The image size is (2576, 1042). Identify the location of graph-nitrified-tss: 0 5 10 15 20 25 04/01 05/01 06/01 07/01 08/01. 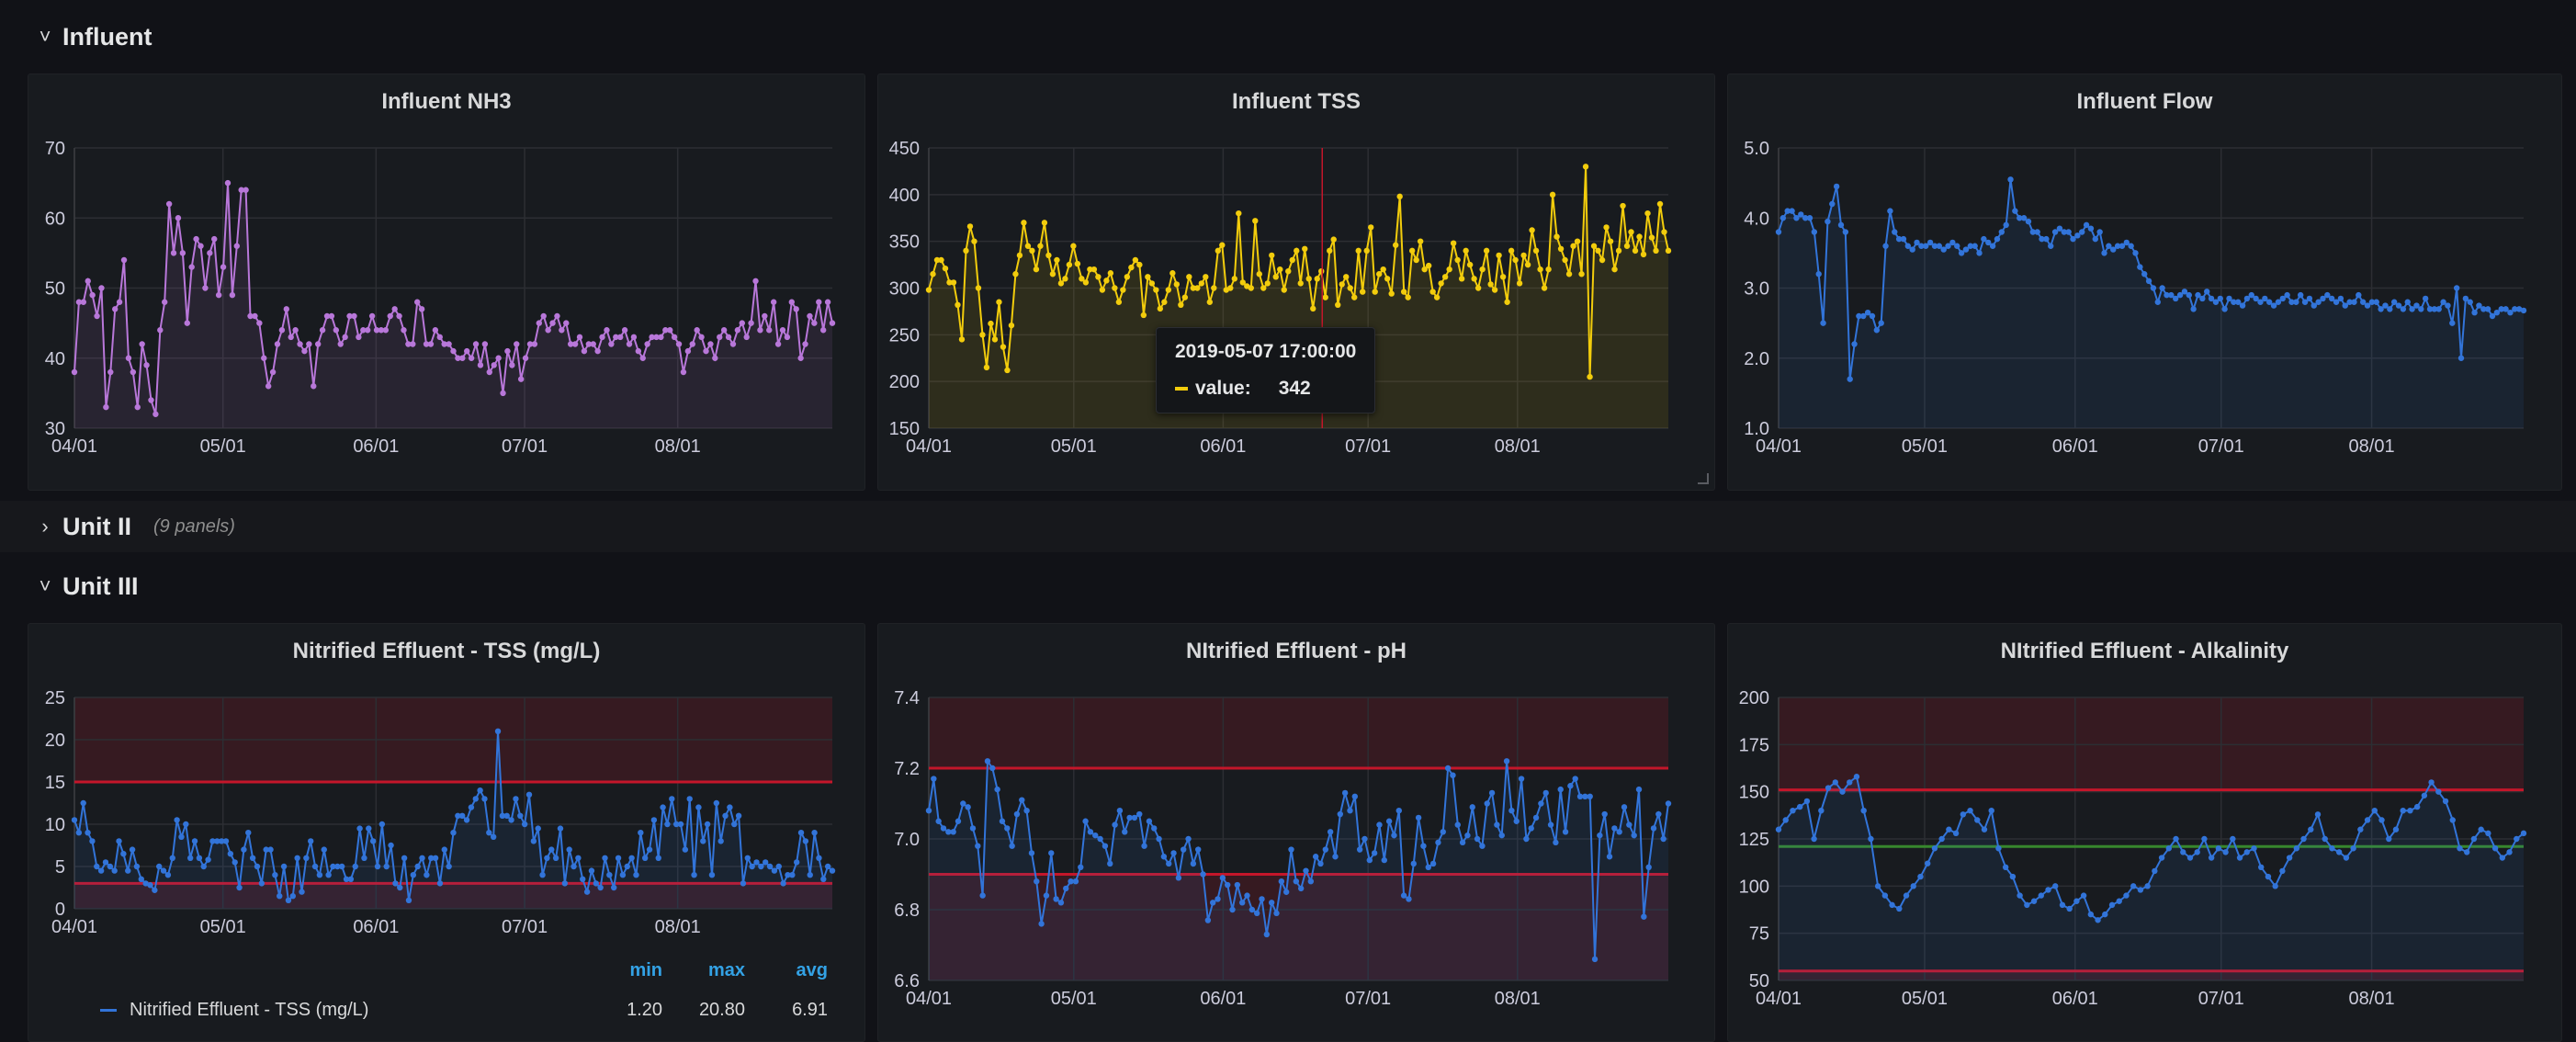
(446, 832).